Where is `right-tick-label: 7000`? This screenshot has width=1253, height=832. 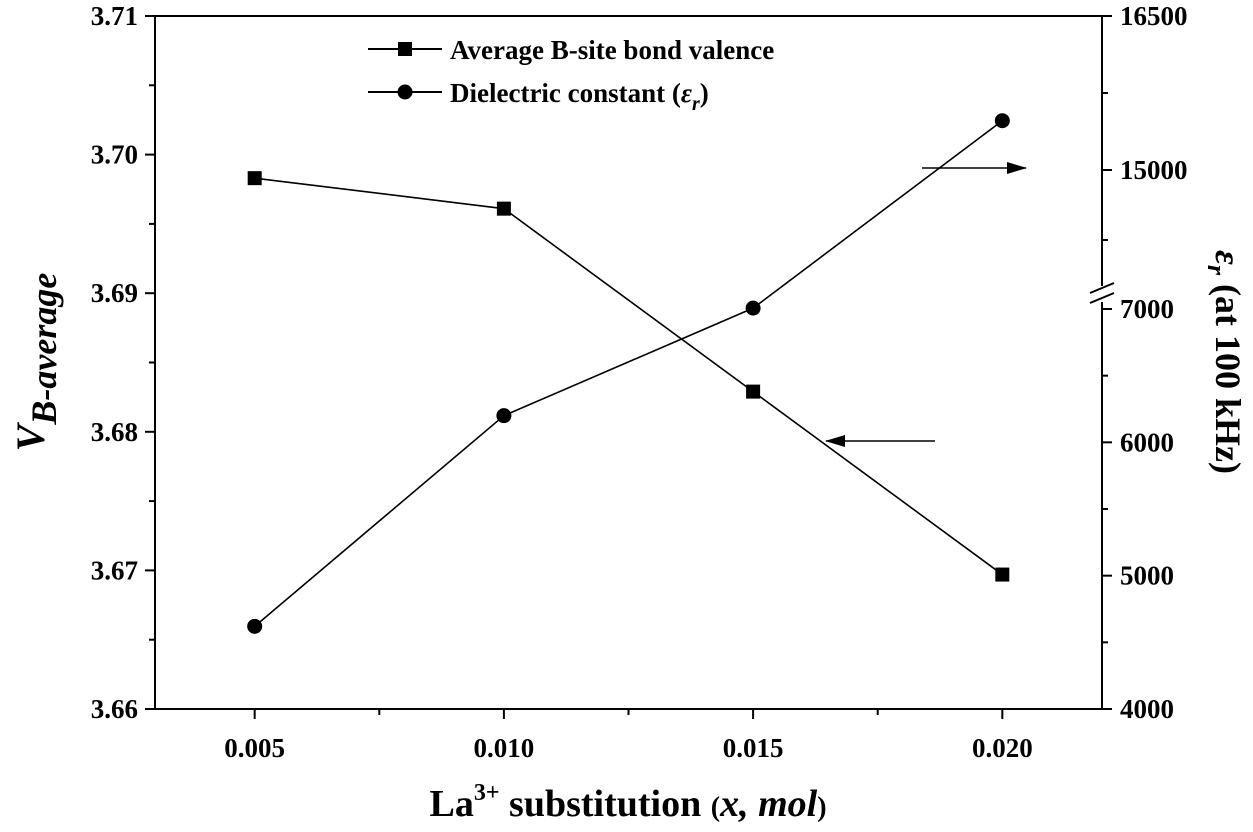
right-tick-label: 7000 is located at coordinates (1147, 309).